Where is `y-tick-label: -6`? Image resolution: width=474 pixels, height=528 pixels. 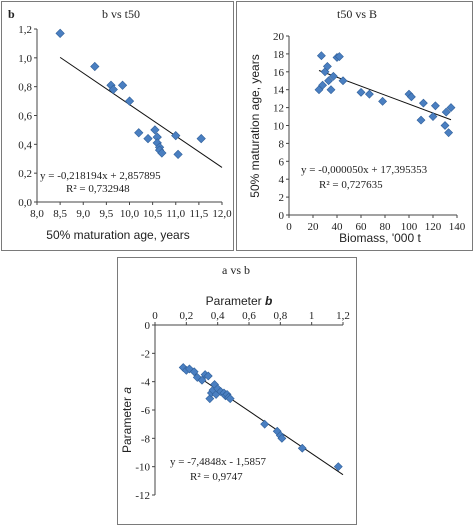
y-tick-label: -6 is located at coordinates (146, 411).